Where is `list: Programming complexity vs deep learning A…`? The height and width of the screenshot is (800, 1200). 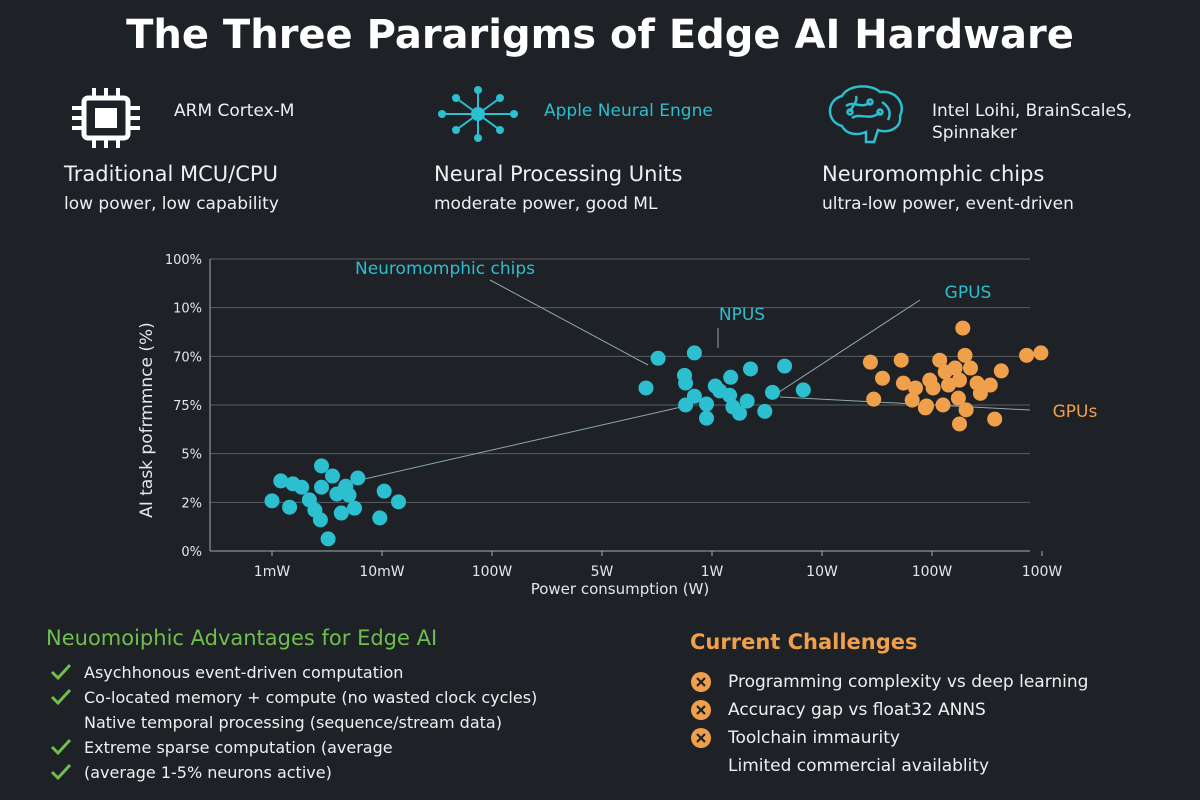
list: Programming complexity vs deep learning A… is located at coordinates (889, 724).